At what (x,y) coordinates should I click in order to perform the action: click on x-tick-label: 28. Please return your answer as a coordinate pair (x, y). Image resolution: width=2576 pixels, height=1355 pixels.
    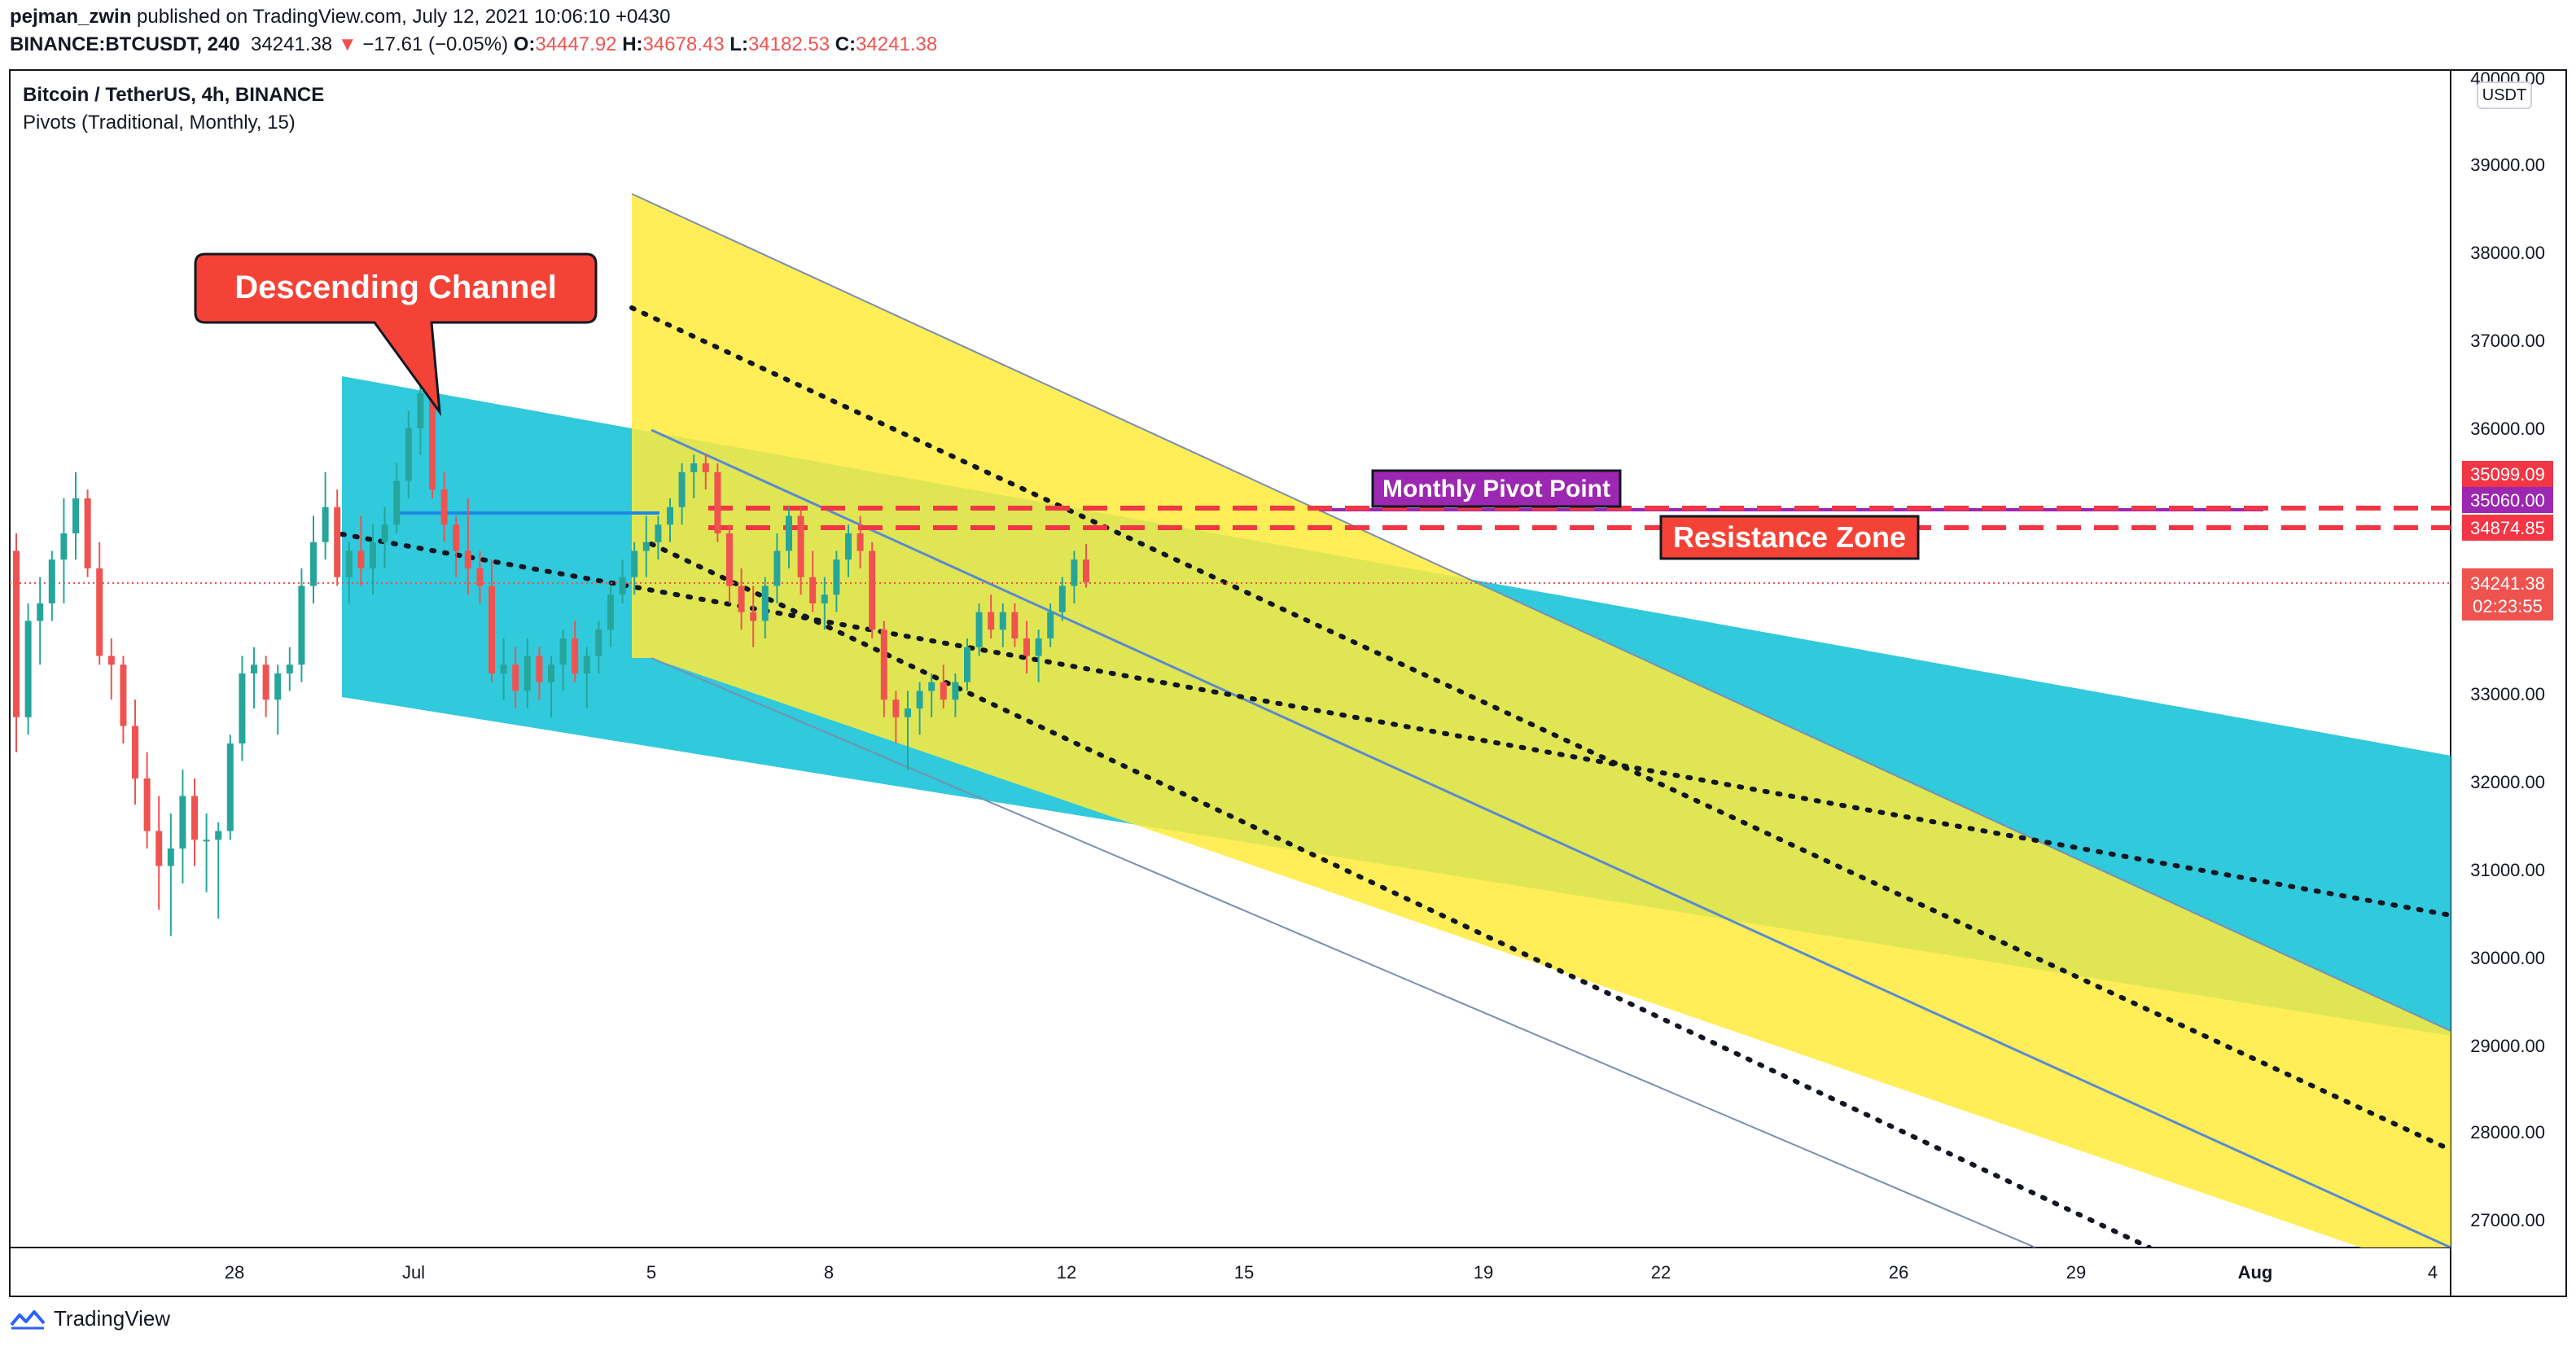
    Looking at the image, I should click on (234, 1272).